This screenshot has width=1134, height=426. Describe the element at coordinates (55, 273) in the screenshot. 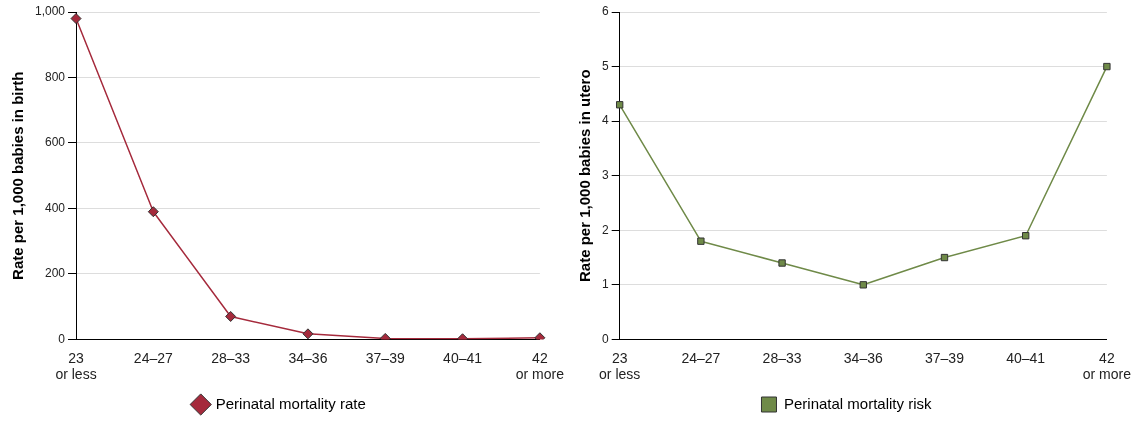

I see `y-tick-label: 200` at that location.